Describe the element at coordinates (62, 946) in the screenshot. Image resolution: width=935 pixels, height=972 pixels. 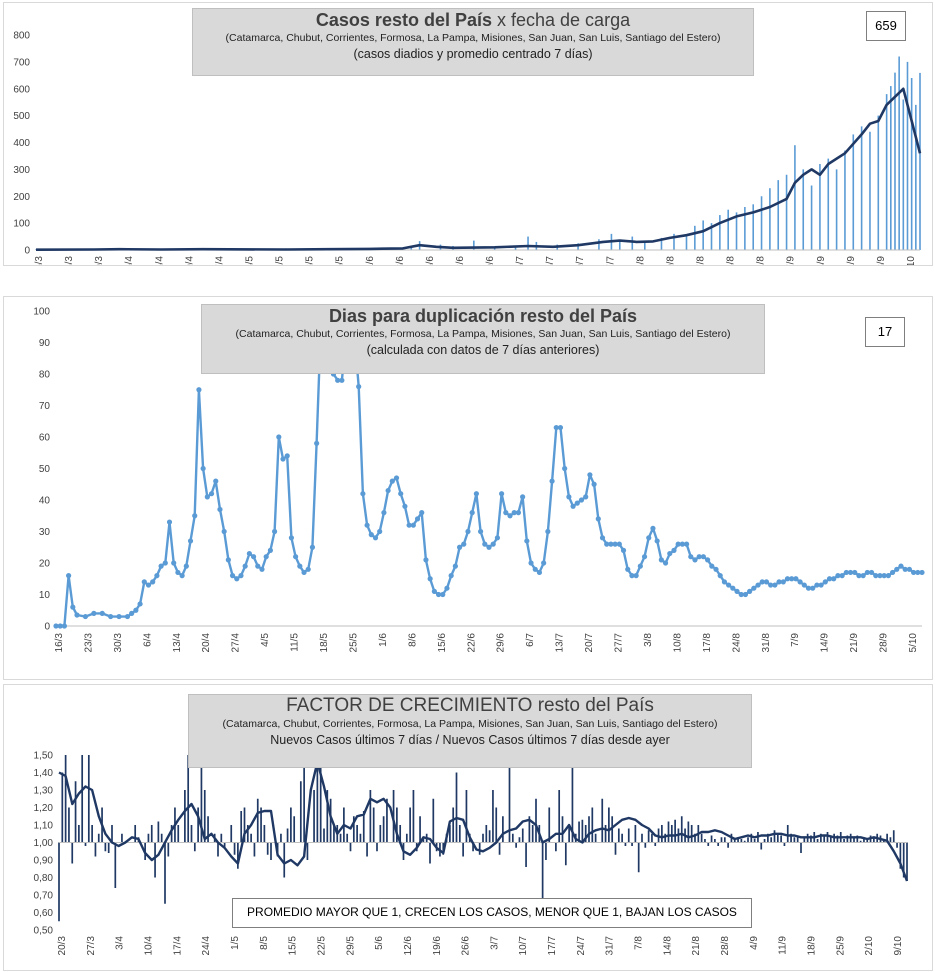
I see `x-tick-label: 20/3` at that location.